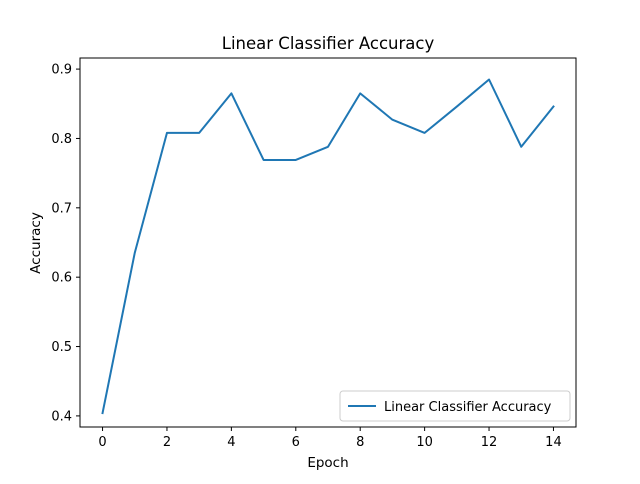 The height and width of the screenshot is (484, 640). What do you see at coordinates (424, 442) in the screenshot?
I see `x-tick-label: 10` at bounding box center [424, 442].